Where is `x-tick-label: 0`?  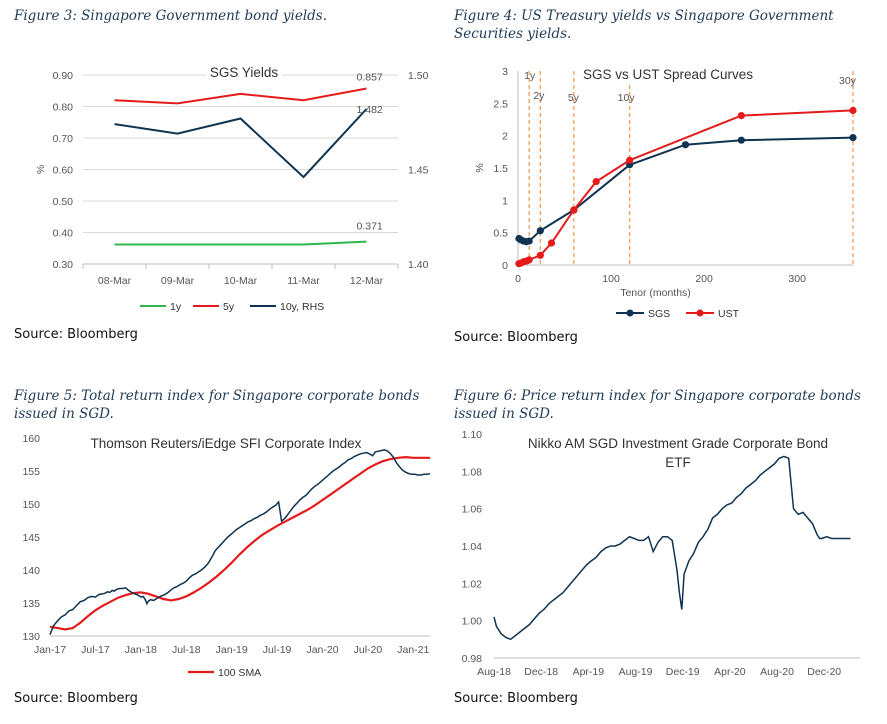
x-tick-label: 0 is located at coordinates (518, 279).